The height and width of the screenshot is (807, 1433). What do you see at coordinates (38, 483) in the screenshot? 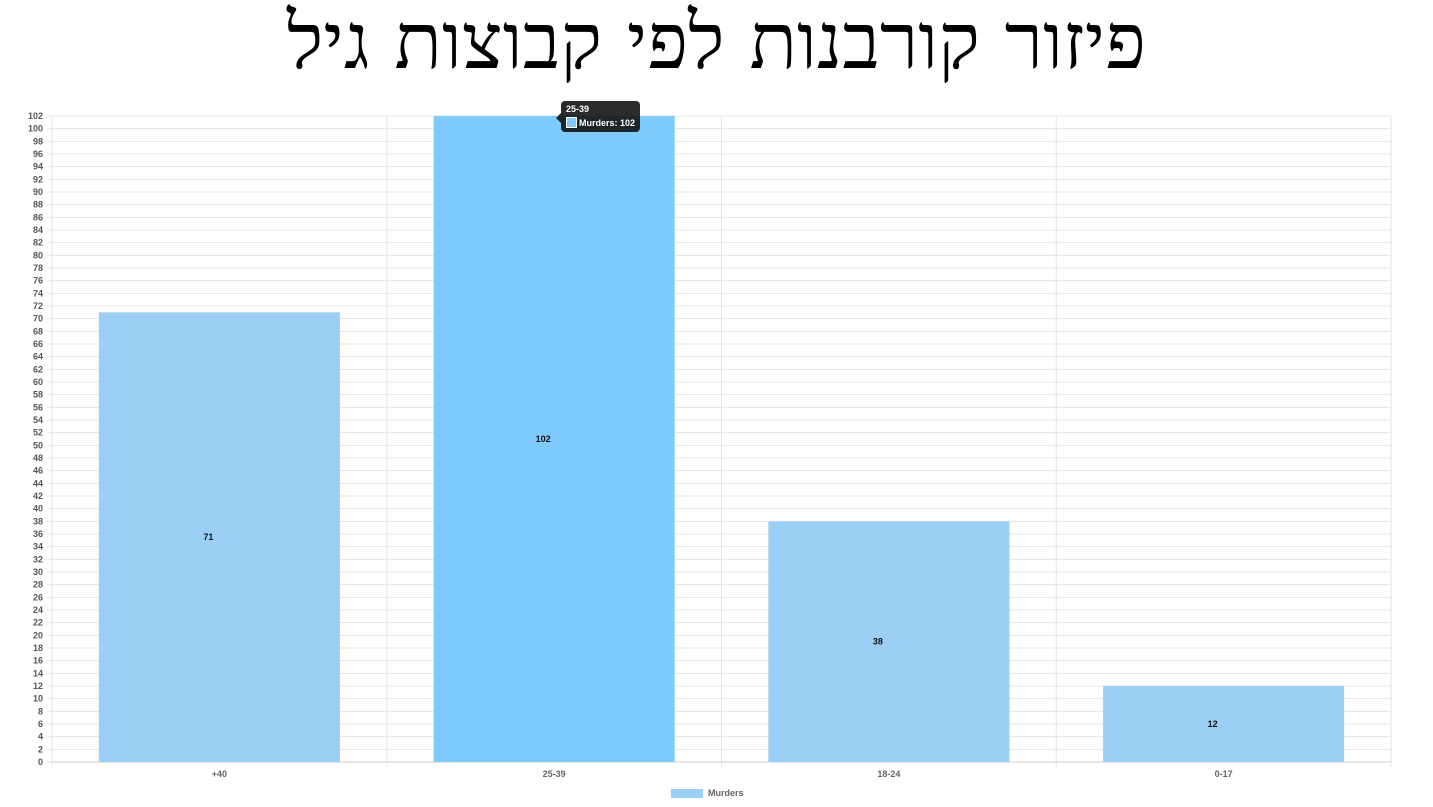
I see `y-tick-label: 44` at bounding box center [38, 483].